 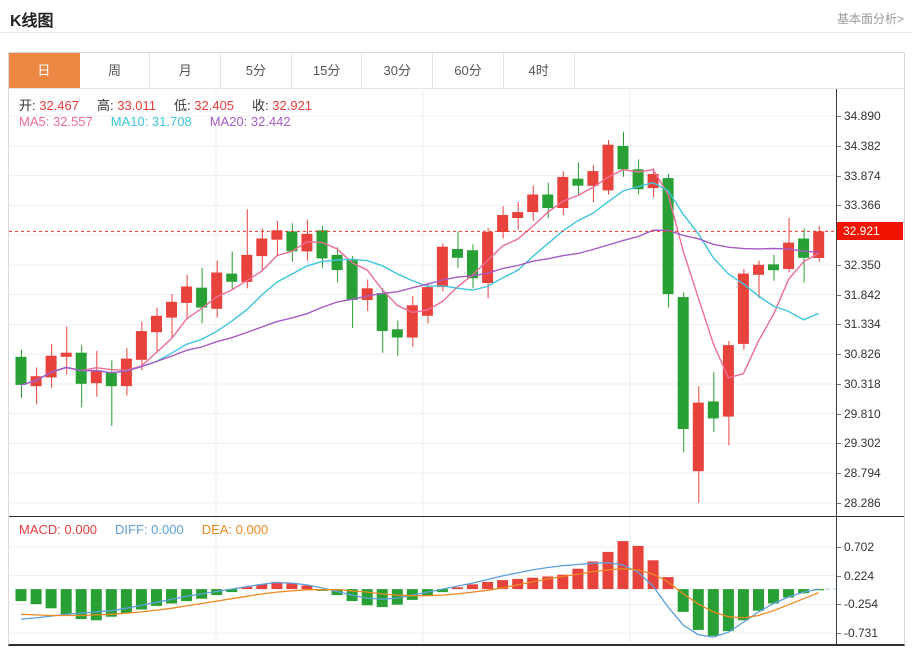 I want to click on page-title: K线图, so click(x=32, y=21).